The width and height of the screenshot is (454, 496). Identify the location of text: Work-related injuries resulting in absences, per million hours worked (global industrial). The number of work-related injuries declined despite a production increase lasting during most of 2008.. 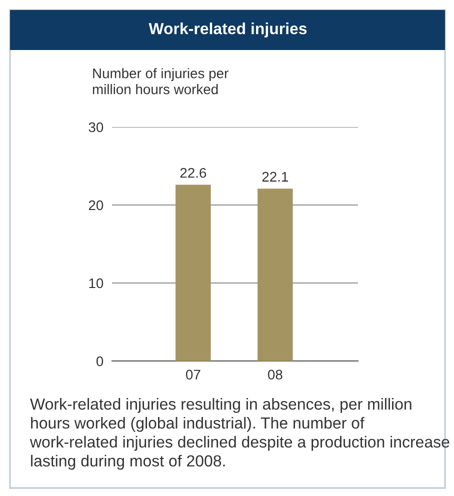
(240, 434).